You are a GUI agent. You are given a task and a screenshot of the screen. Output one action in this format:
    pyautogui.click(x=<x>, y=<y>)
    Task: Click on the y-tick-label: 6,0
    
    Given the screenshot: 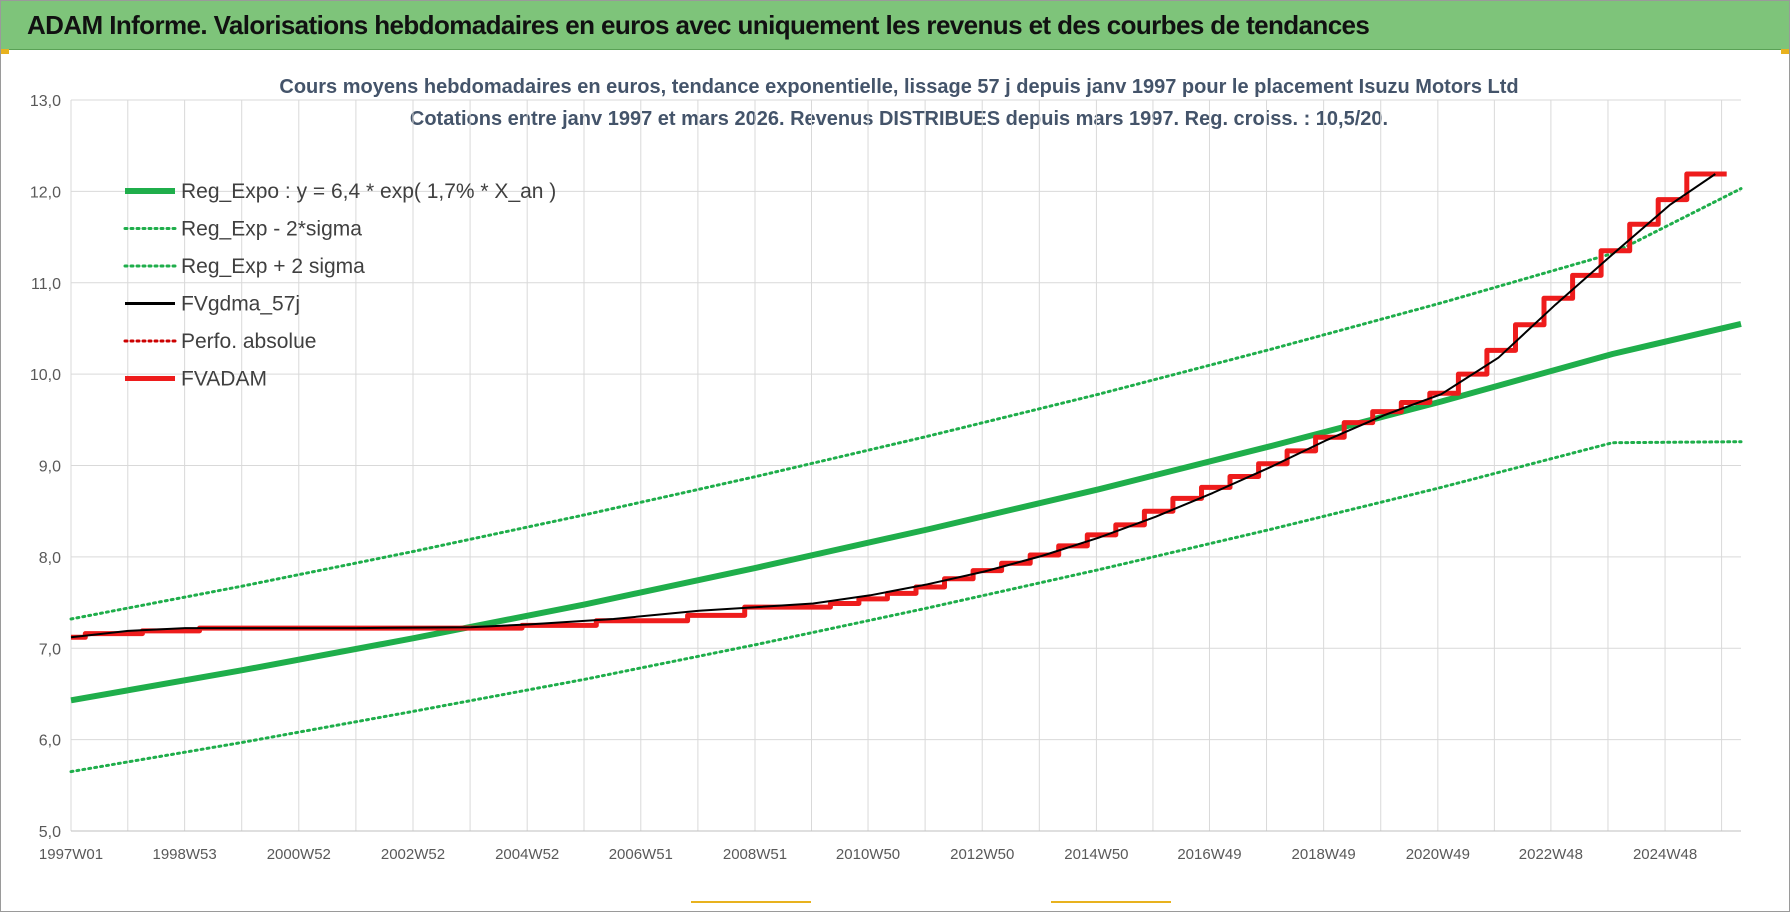 What is the action you would take?
    pyautogui.click(x=50, y=741)
    